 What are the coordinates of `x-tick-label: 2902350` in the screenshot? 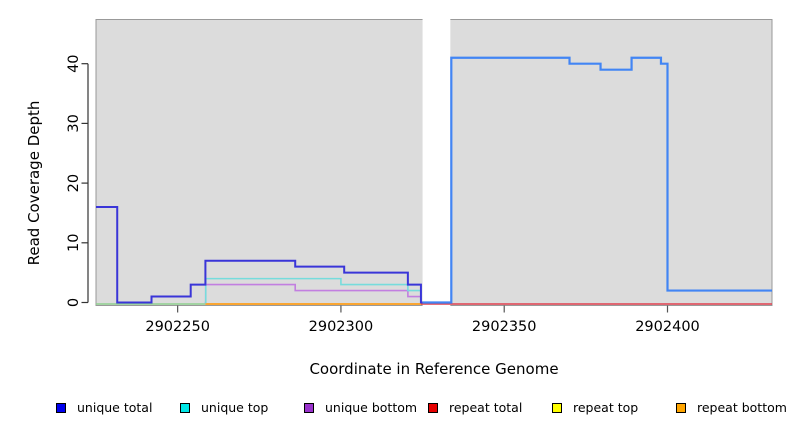 It's located at (504, 327).